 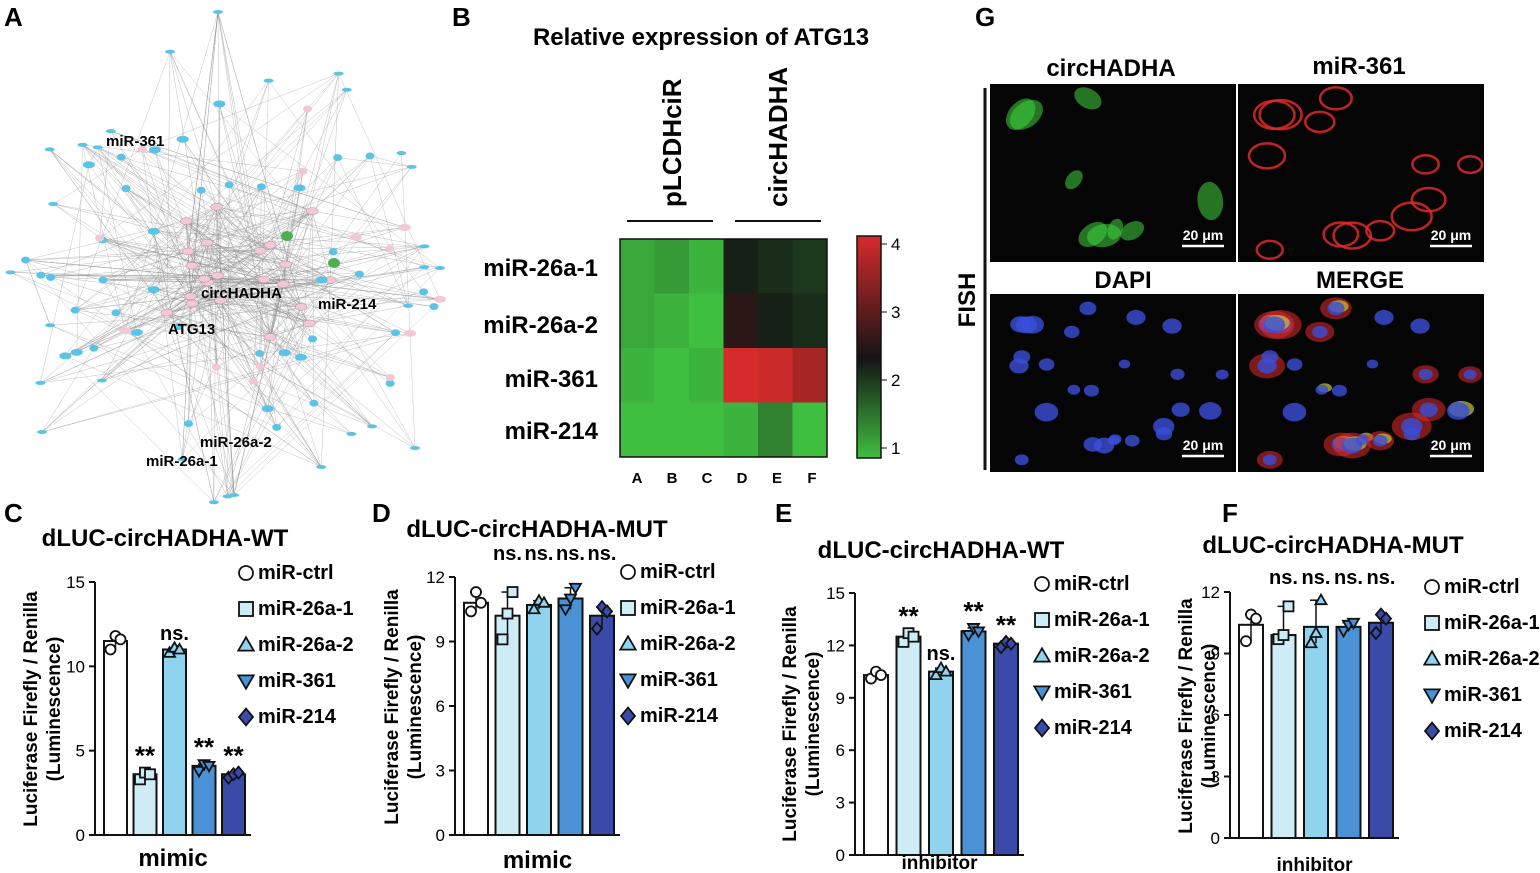 What do you see at coordinates (1360, 280) in the screenshot?
I see `fish-title-merge: MERGE` at bounding box center [1360, 280].